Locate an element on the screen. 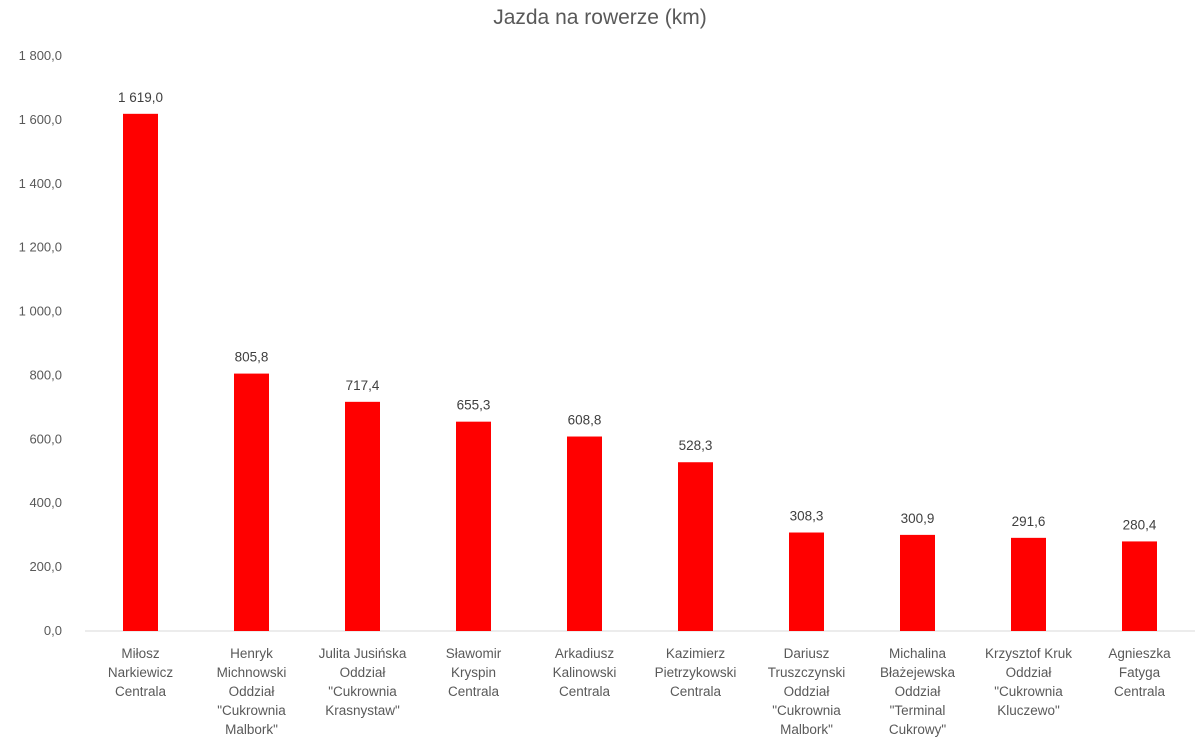 Image resolution: width=1200 pixels, height=750 pixels. data-label: 805,8 is located at coordinates (252, 357).